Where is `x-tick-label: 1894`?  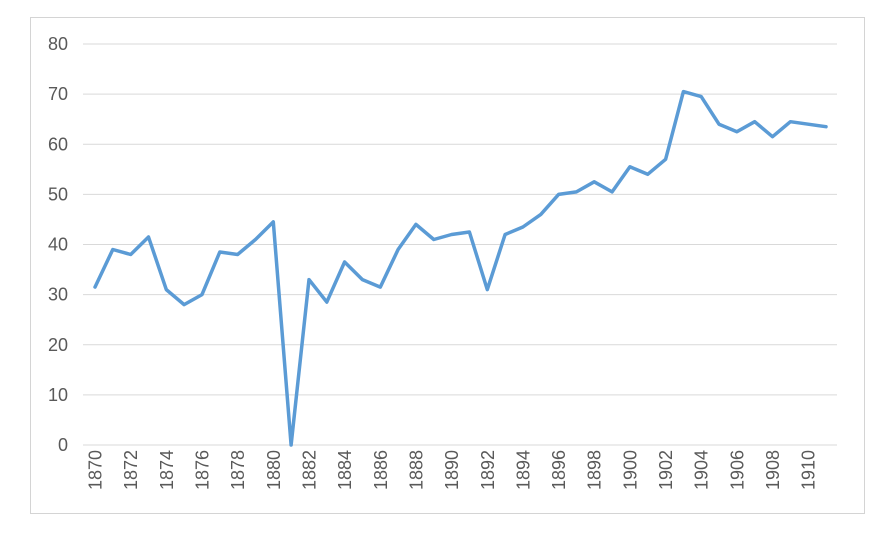 x-tick-label: 1894 is located at coordinates (523, 470).